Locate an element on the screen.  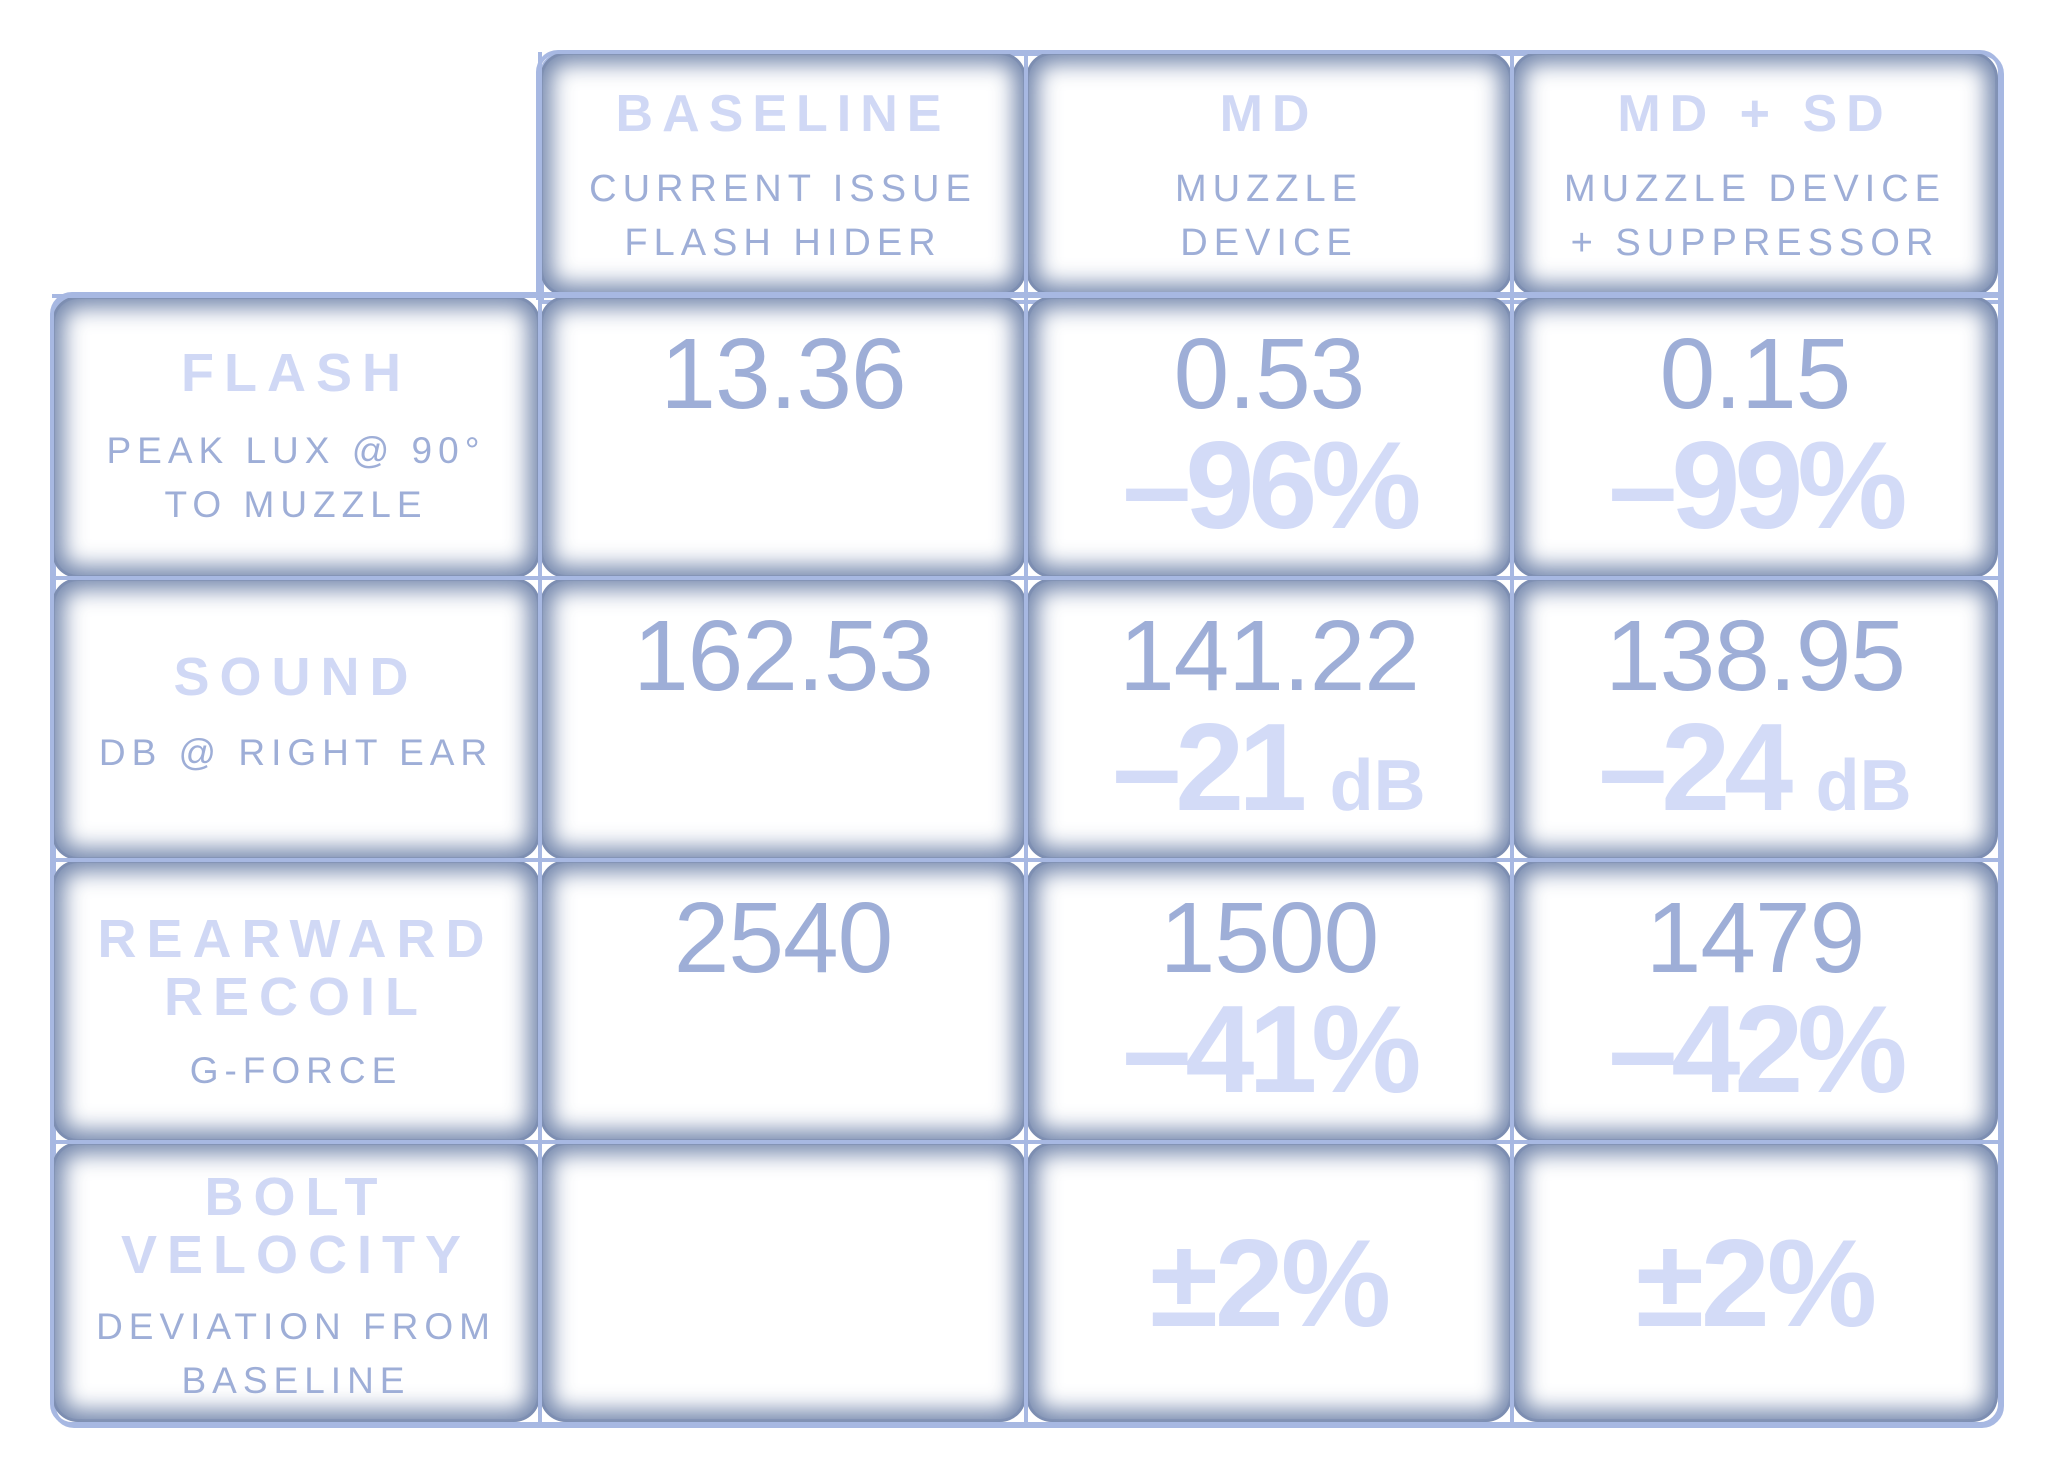
row-title: REARWARD is located at coordinates (296, 939).